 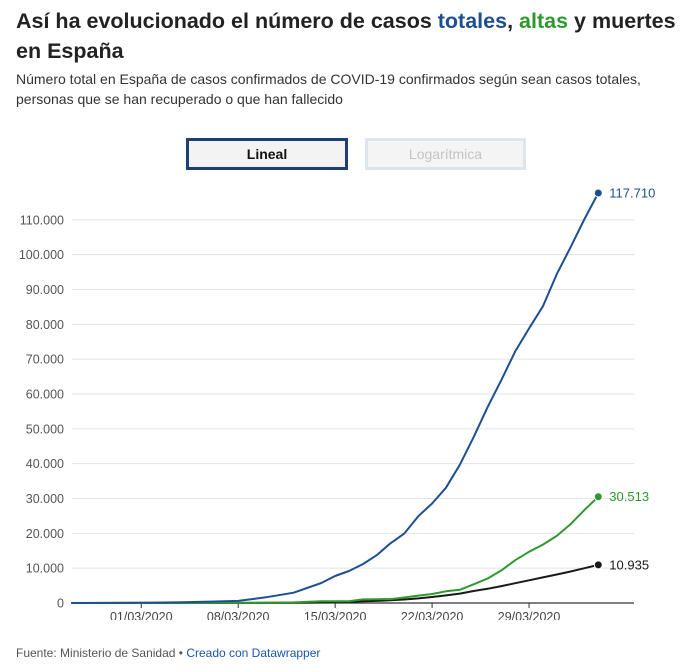 What do you see at coordinates (598, 565) in the screenshot?
I see `end-point-muertes` at bounding box center [598, 565].